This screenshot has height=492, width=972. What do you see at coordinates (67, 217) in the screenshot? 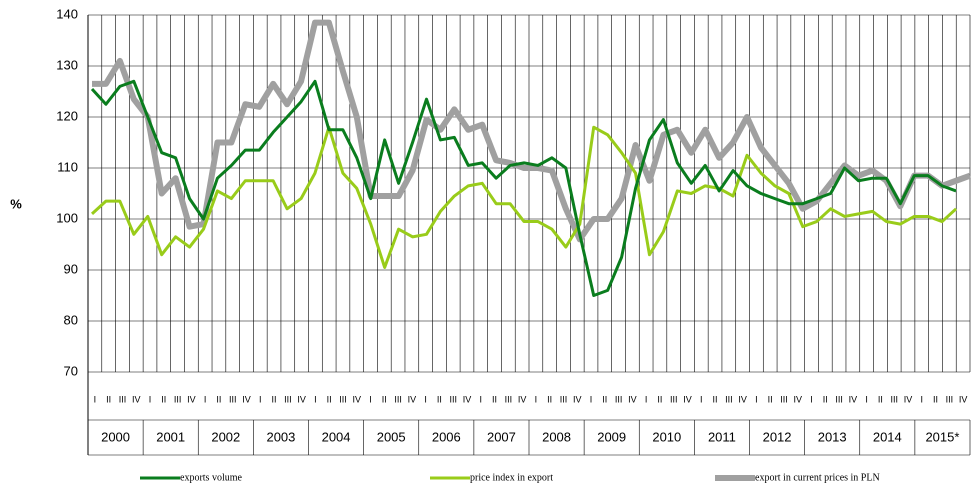
I see `y-tick-label: 100` at bounding box center [67, 217].